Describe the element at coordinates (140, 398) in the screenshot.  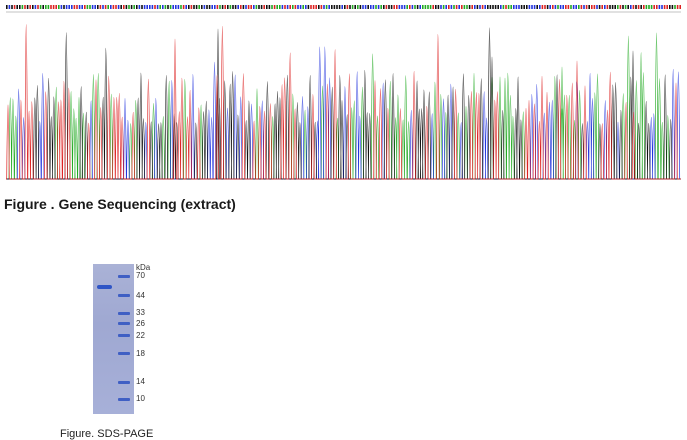
I see `mw-label-10: 10` at that location.